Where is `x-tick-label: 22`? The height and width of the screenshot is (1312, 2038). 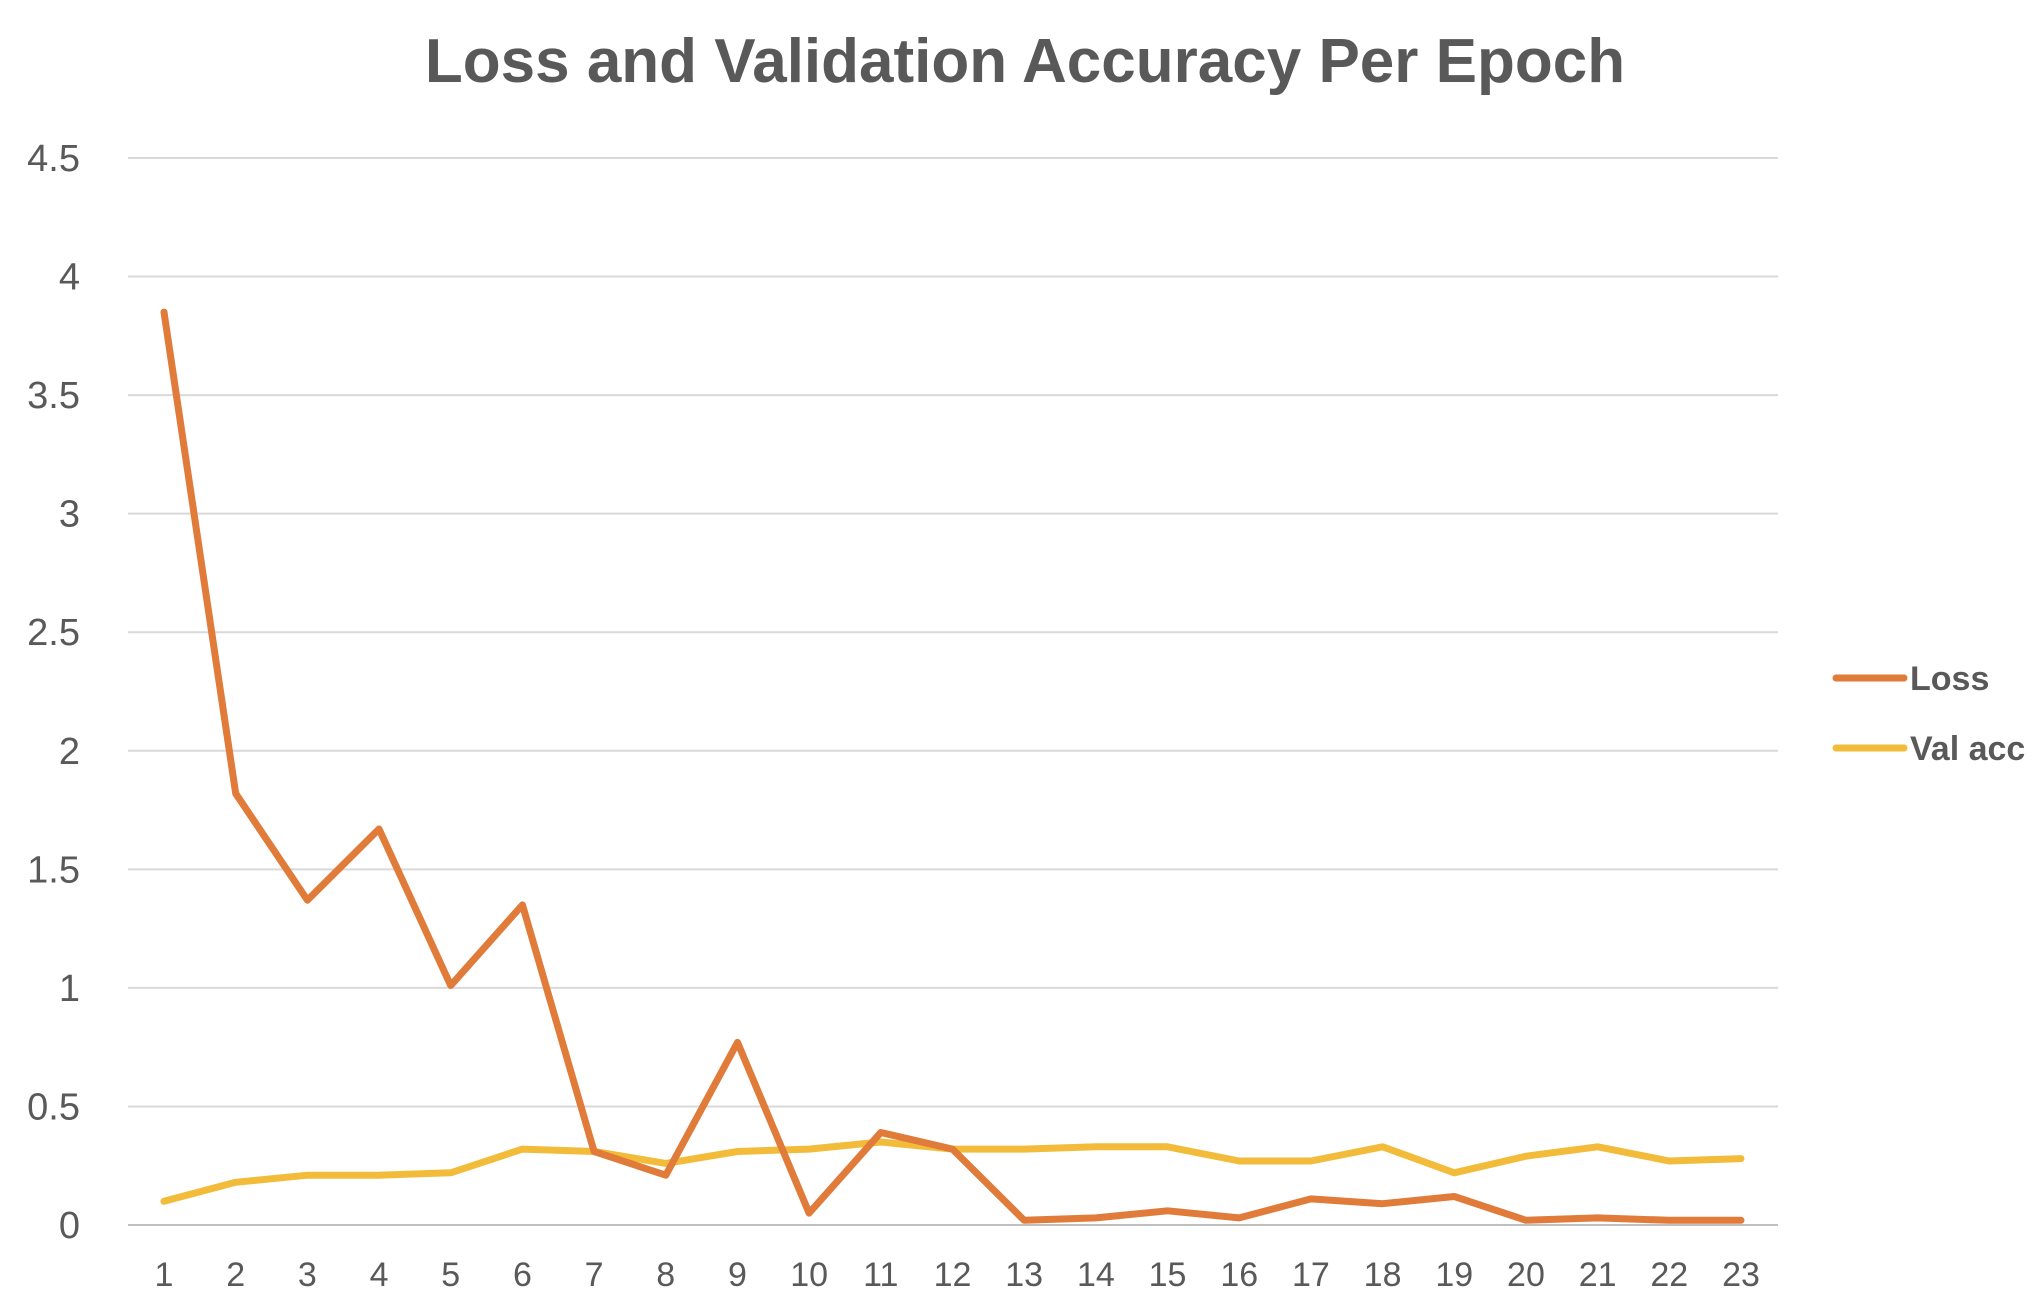 x-tick-label: 22 is located at coordinates (1669, 1275).